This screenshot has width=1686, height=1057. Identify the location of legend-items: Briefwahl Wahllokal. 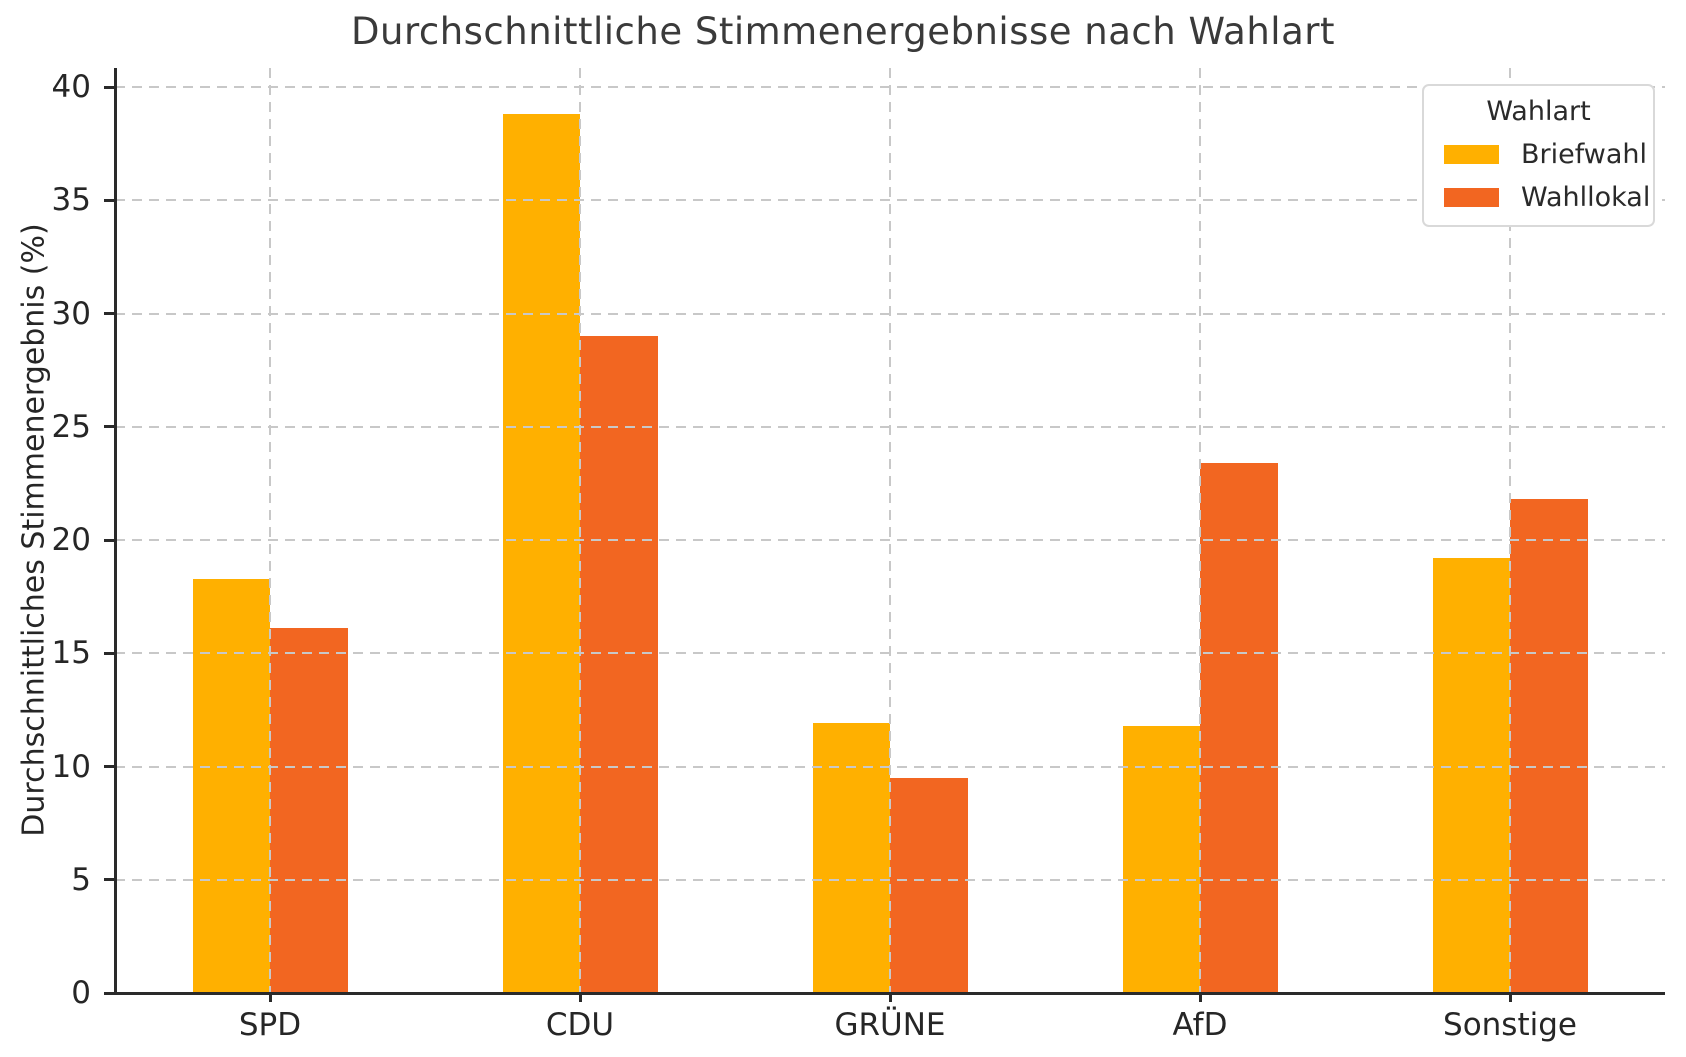
(1543, 176).